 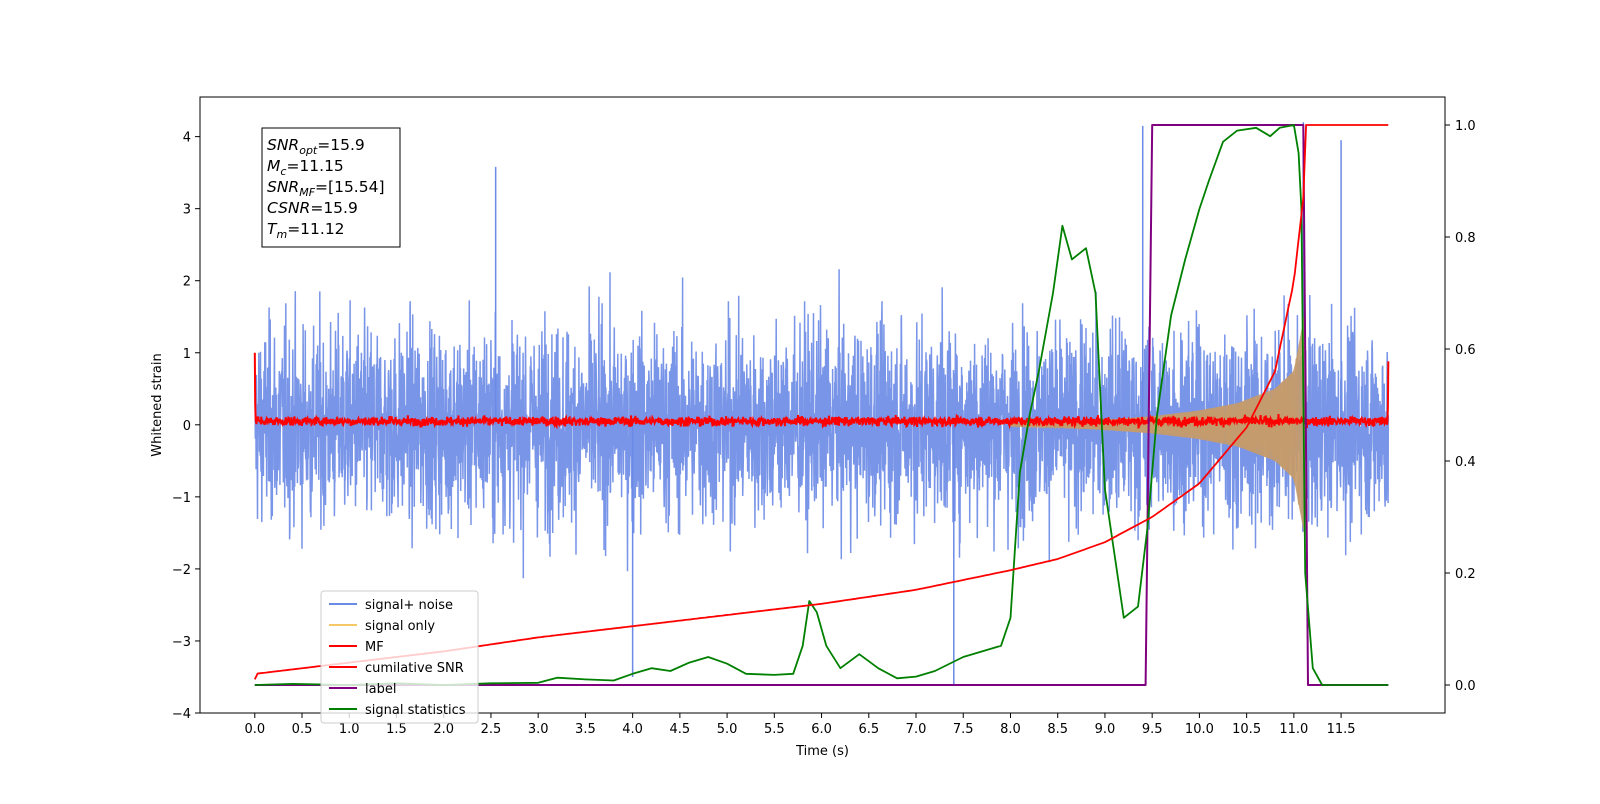 I want to click on x-tick-label: 5.5, so click(x=774, y=729).